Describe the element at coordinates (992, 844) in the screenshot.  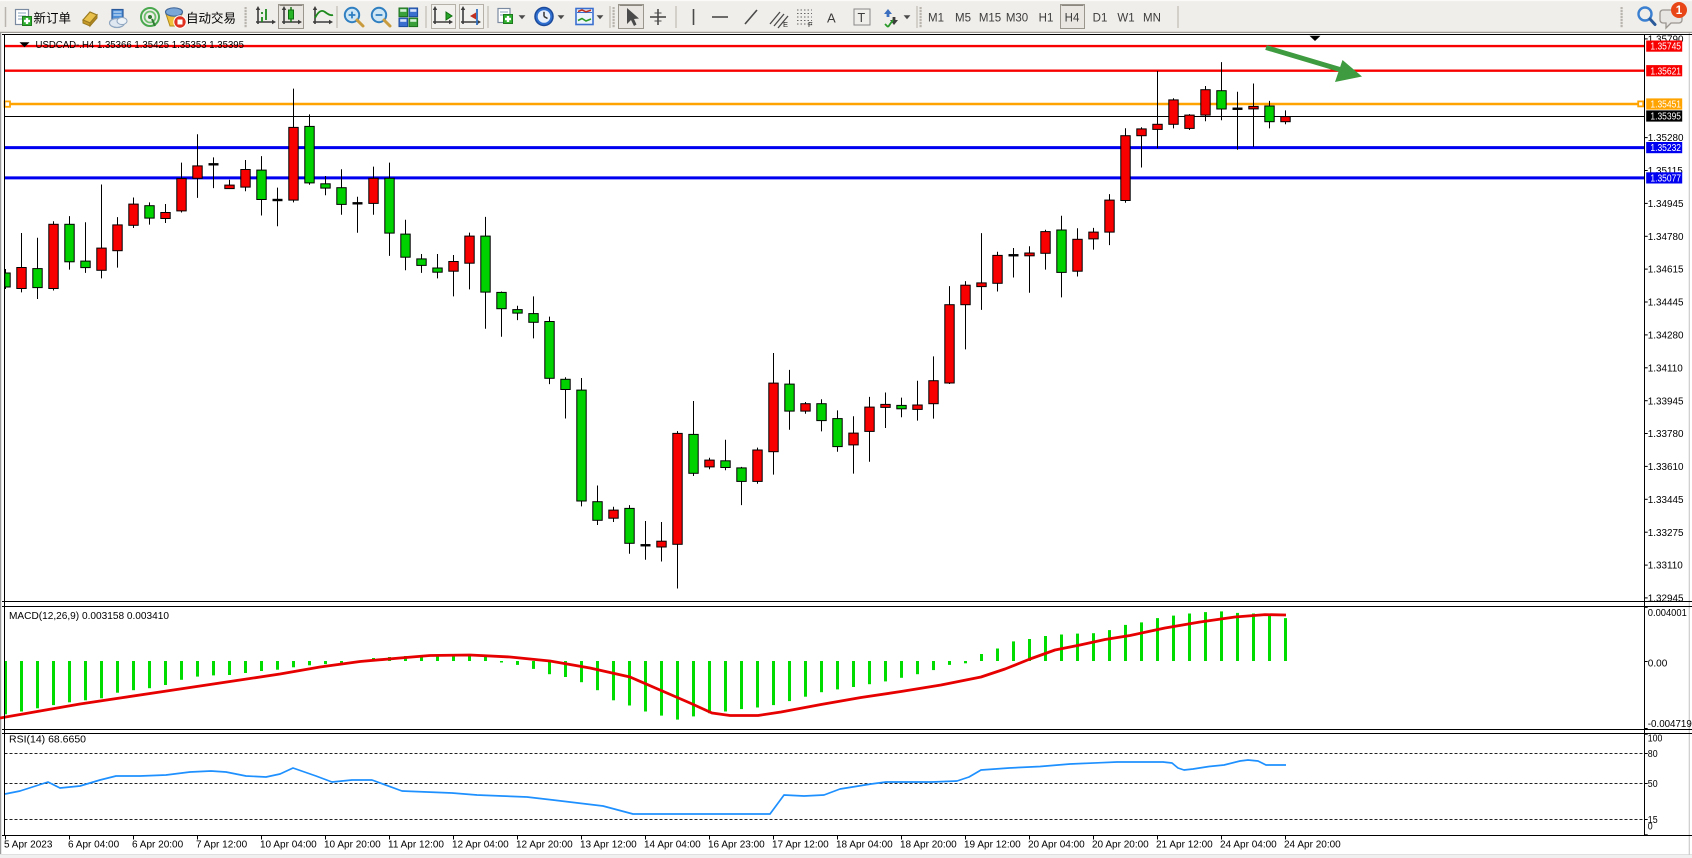
I see `svg-text: 19 Apr 12:00` at that location.